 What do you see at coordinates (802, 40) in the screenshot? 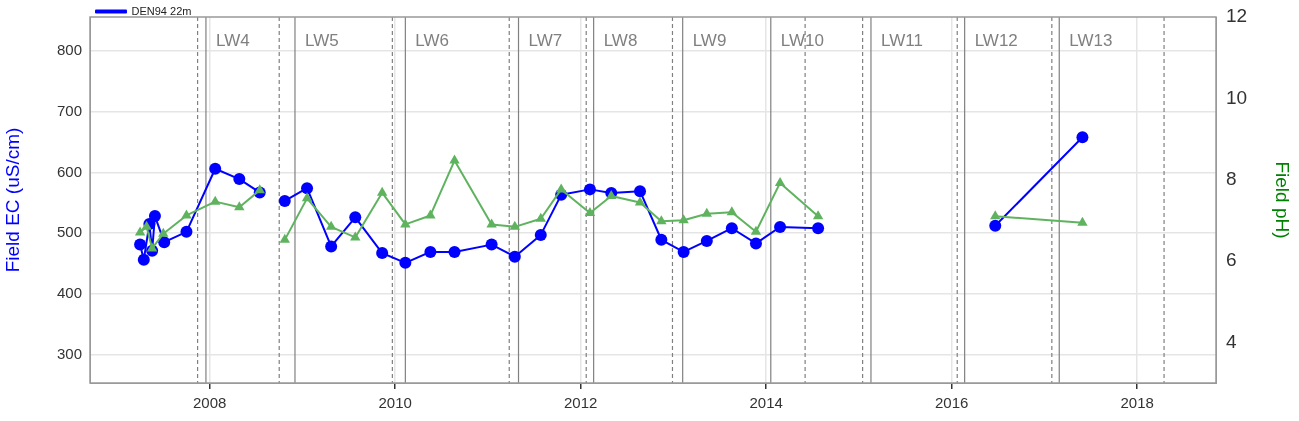
I see `ref-line-label: LW10` at bounding box center [802, 40].